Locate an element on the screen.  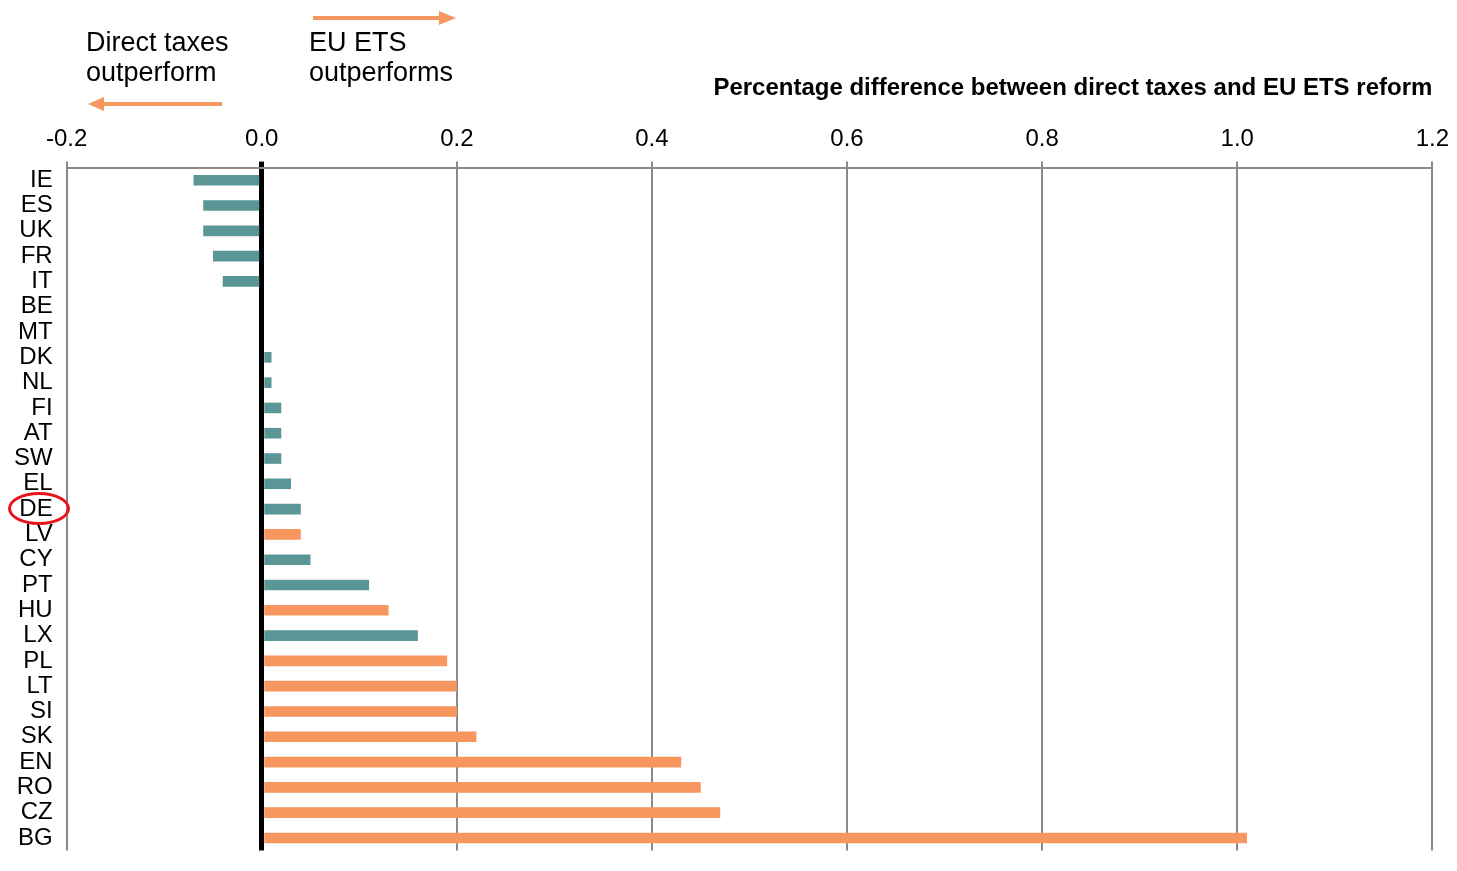
y-tick-label: ES is located at coordinates (36, 204).